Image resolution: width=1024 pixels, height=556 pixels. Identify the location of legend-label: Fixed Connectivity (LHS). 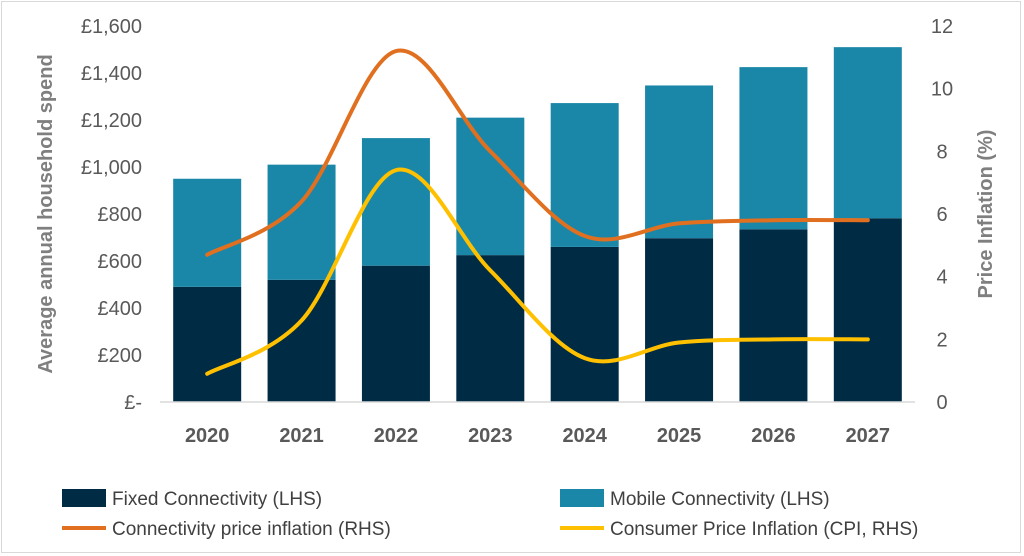
(217, 499).